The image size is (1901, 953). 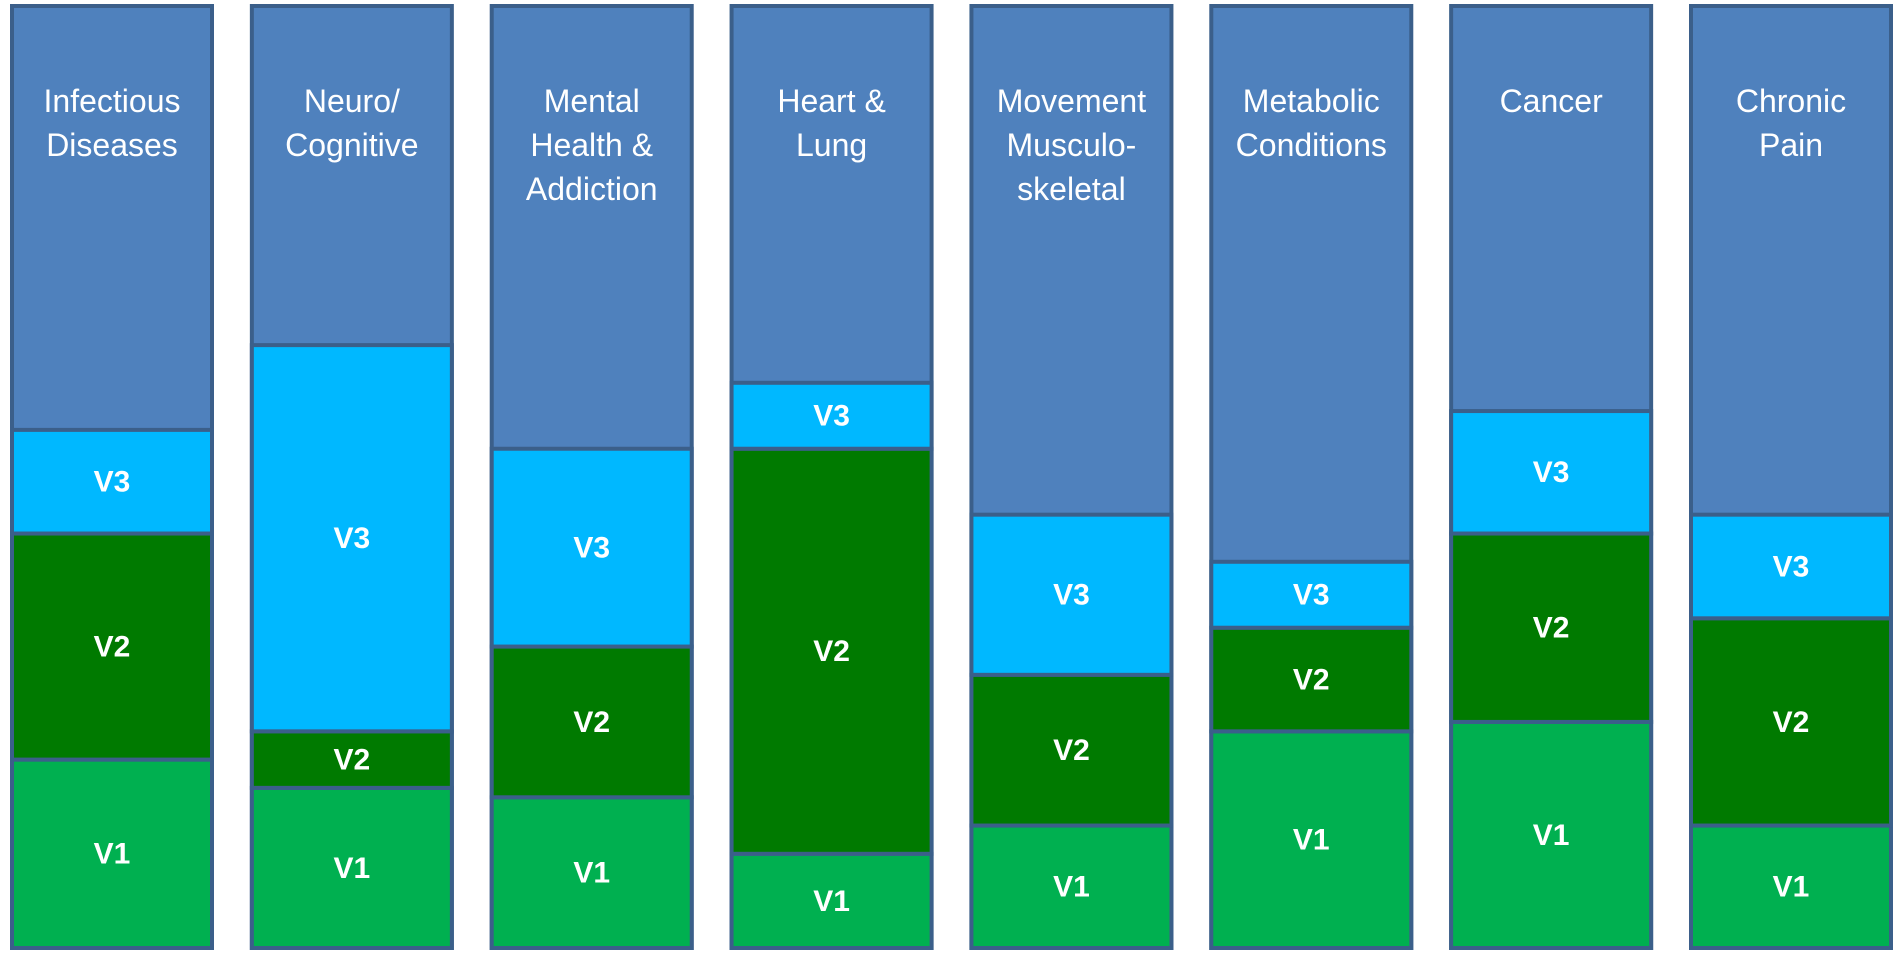 What do you see at coordinates (831, 123) in the screenshot?
I see `category-label: Heart & Lung` at bounding box center [831, 123].